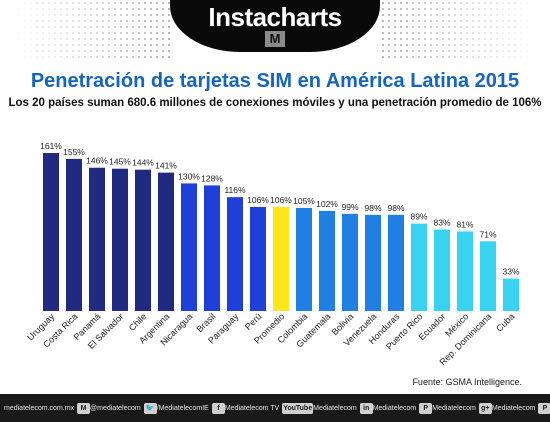  I want to click on value-label: 130%, so click(189, 176).